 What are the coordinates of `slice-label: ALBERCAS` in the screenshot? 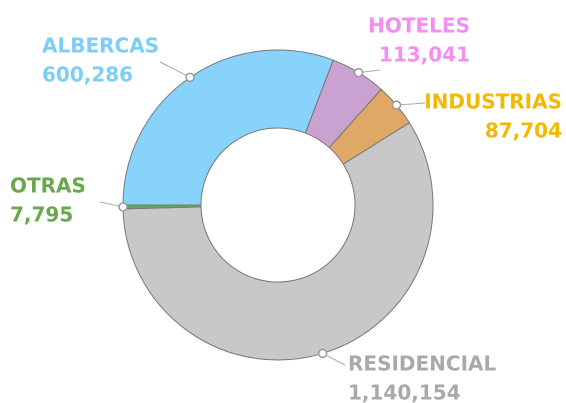 It's located at (100, 46).